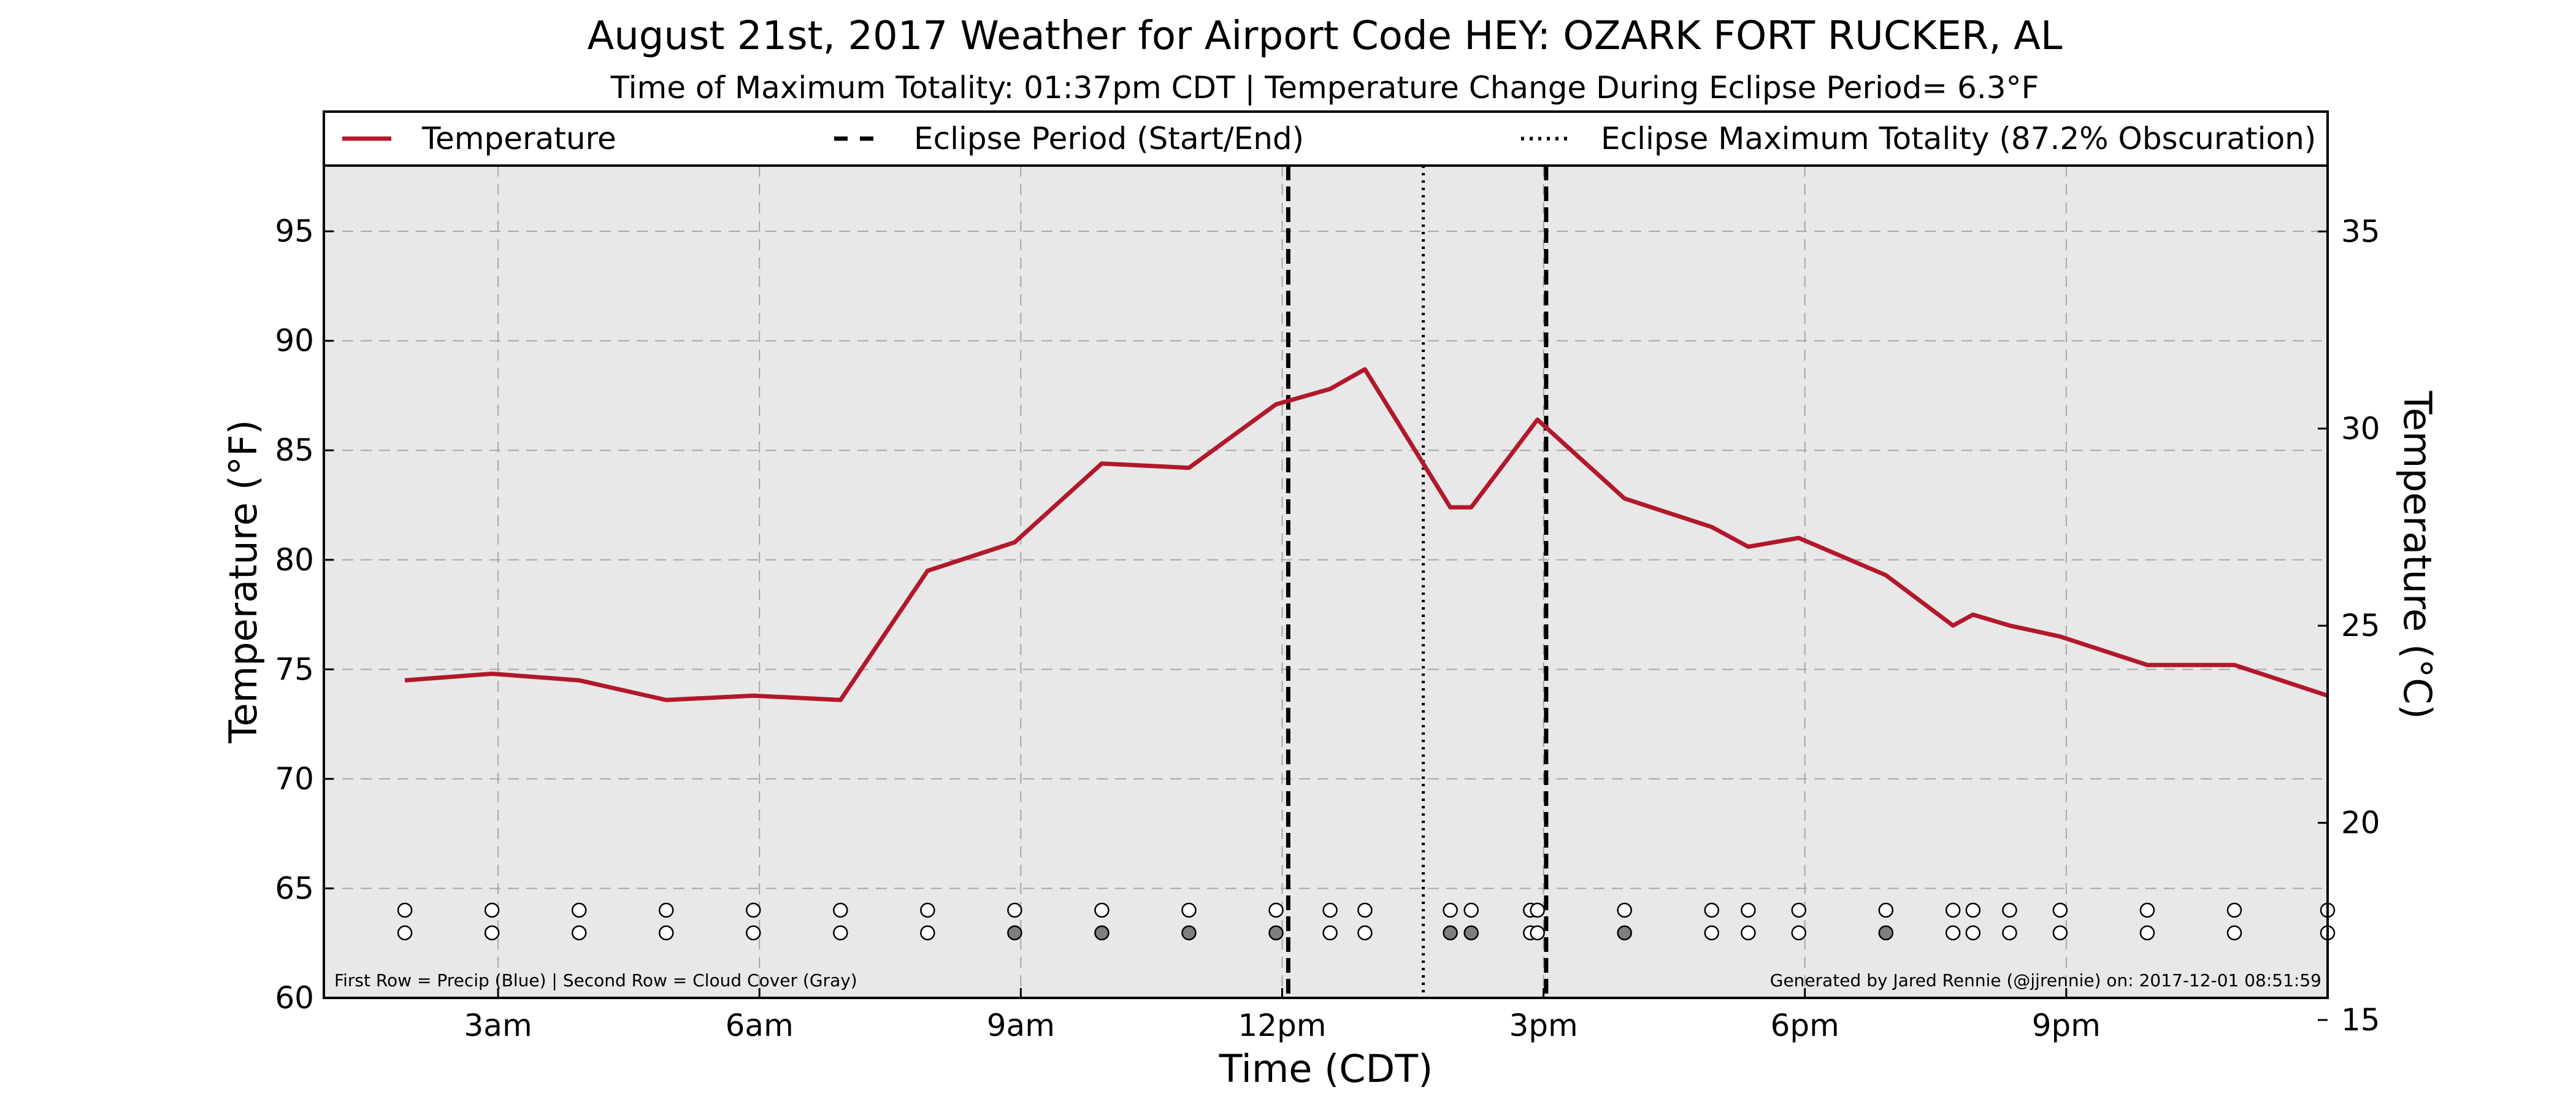 The height and width of the screenshot is (1104, 2576). What do you see at coordinates (294, 669) in the screenshot?
I see `y-tick-label: 75` at bounding box center [294, 669].